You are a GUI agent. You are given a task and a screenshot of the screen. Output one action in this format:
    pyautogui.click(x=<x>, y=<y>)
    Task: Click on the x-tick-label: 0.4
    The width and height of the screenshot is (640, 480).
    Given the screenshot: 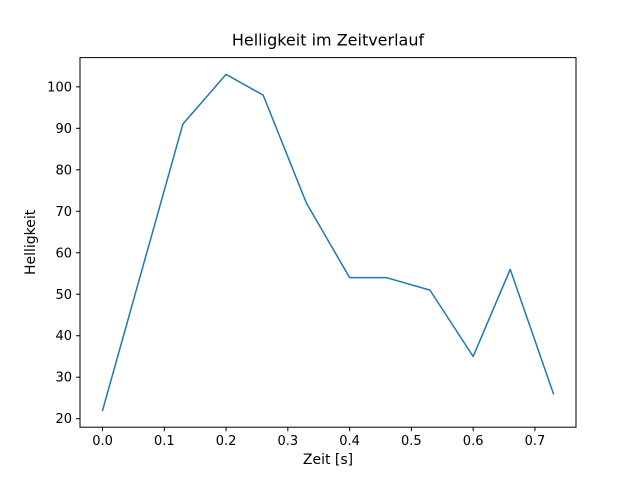 What is the action you would take?
    pyautogui.click(x=349, y=441)
    